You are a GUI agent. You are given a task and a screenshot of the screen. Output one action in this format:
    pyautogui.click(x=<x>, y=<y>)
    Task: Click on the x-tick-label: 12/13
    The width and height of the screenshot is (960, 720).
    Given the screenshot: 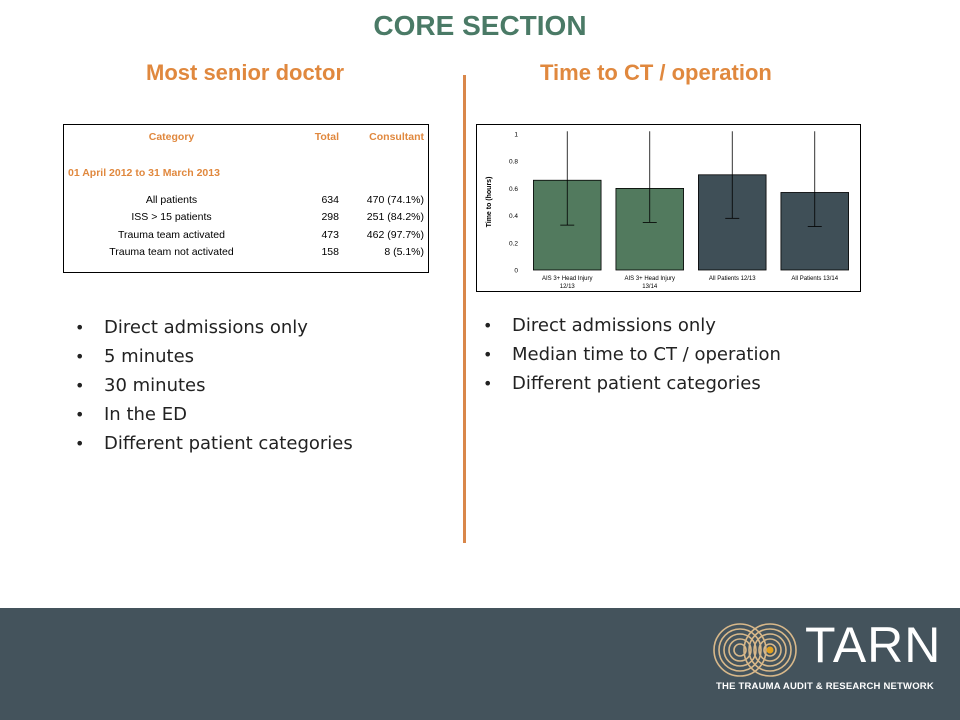 What is the action you would take?
    pyautogui.click(x=568, y=287)
    